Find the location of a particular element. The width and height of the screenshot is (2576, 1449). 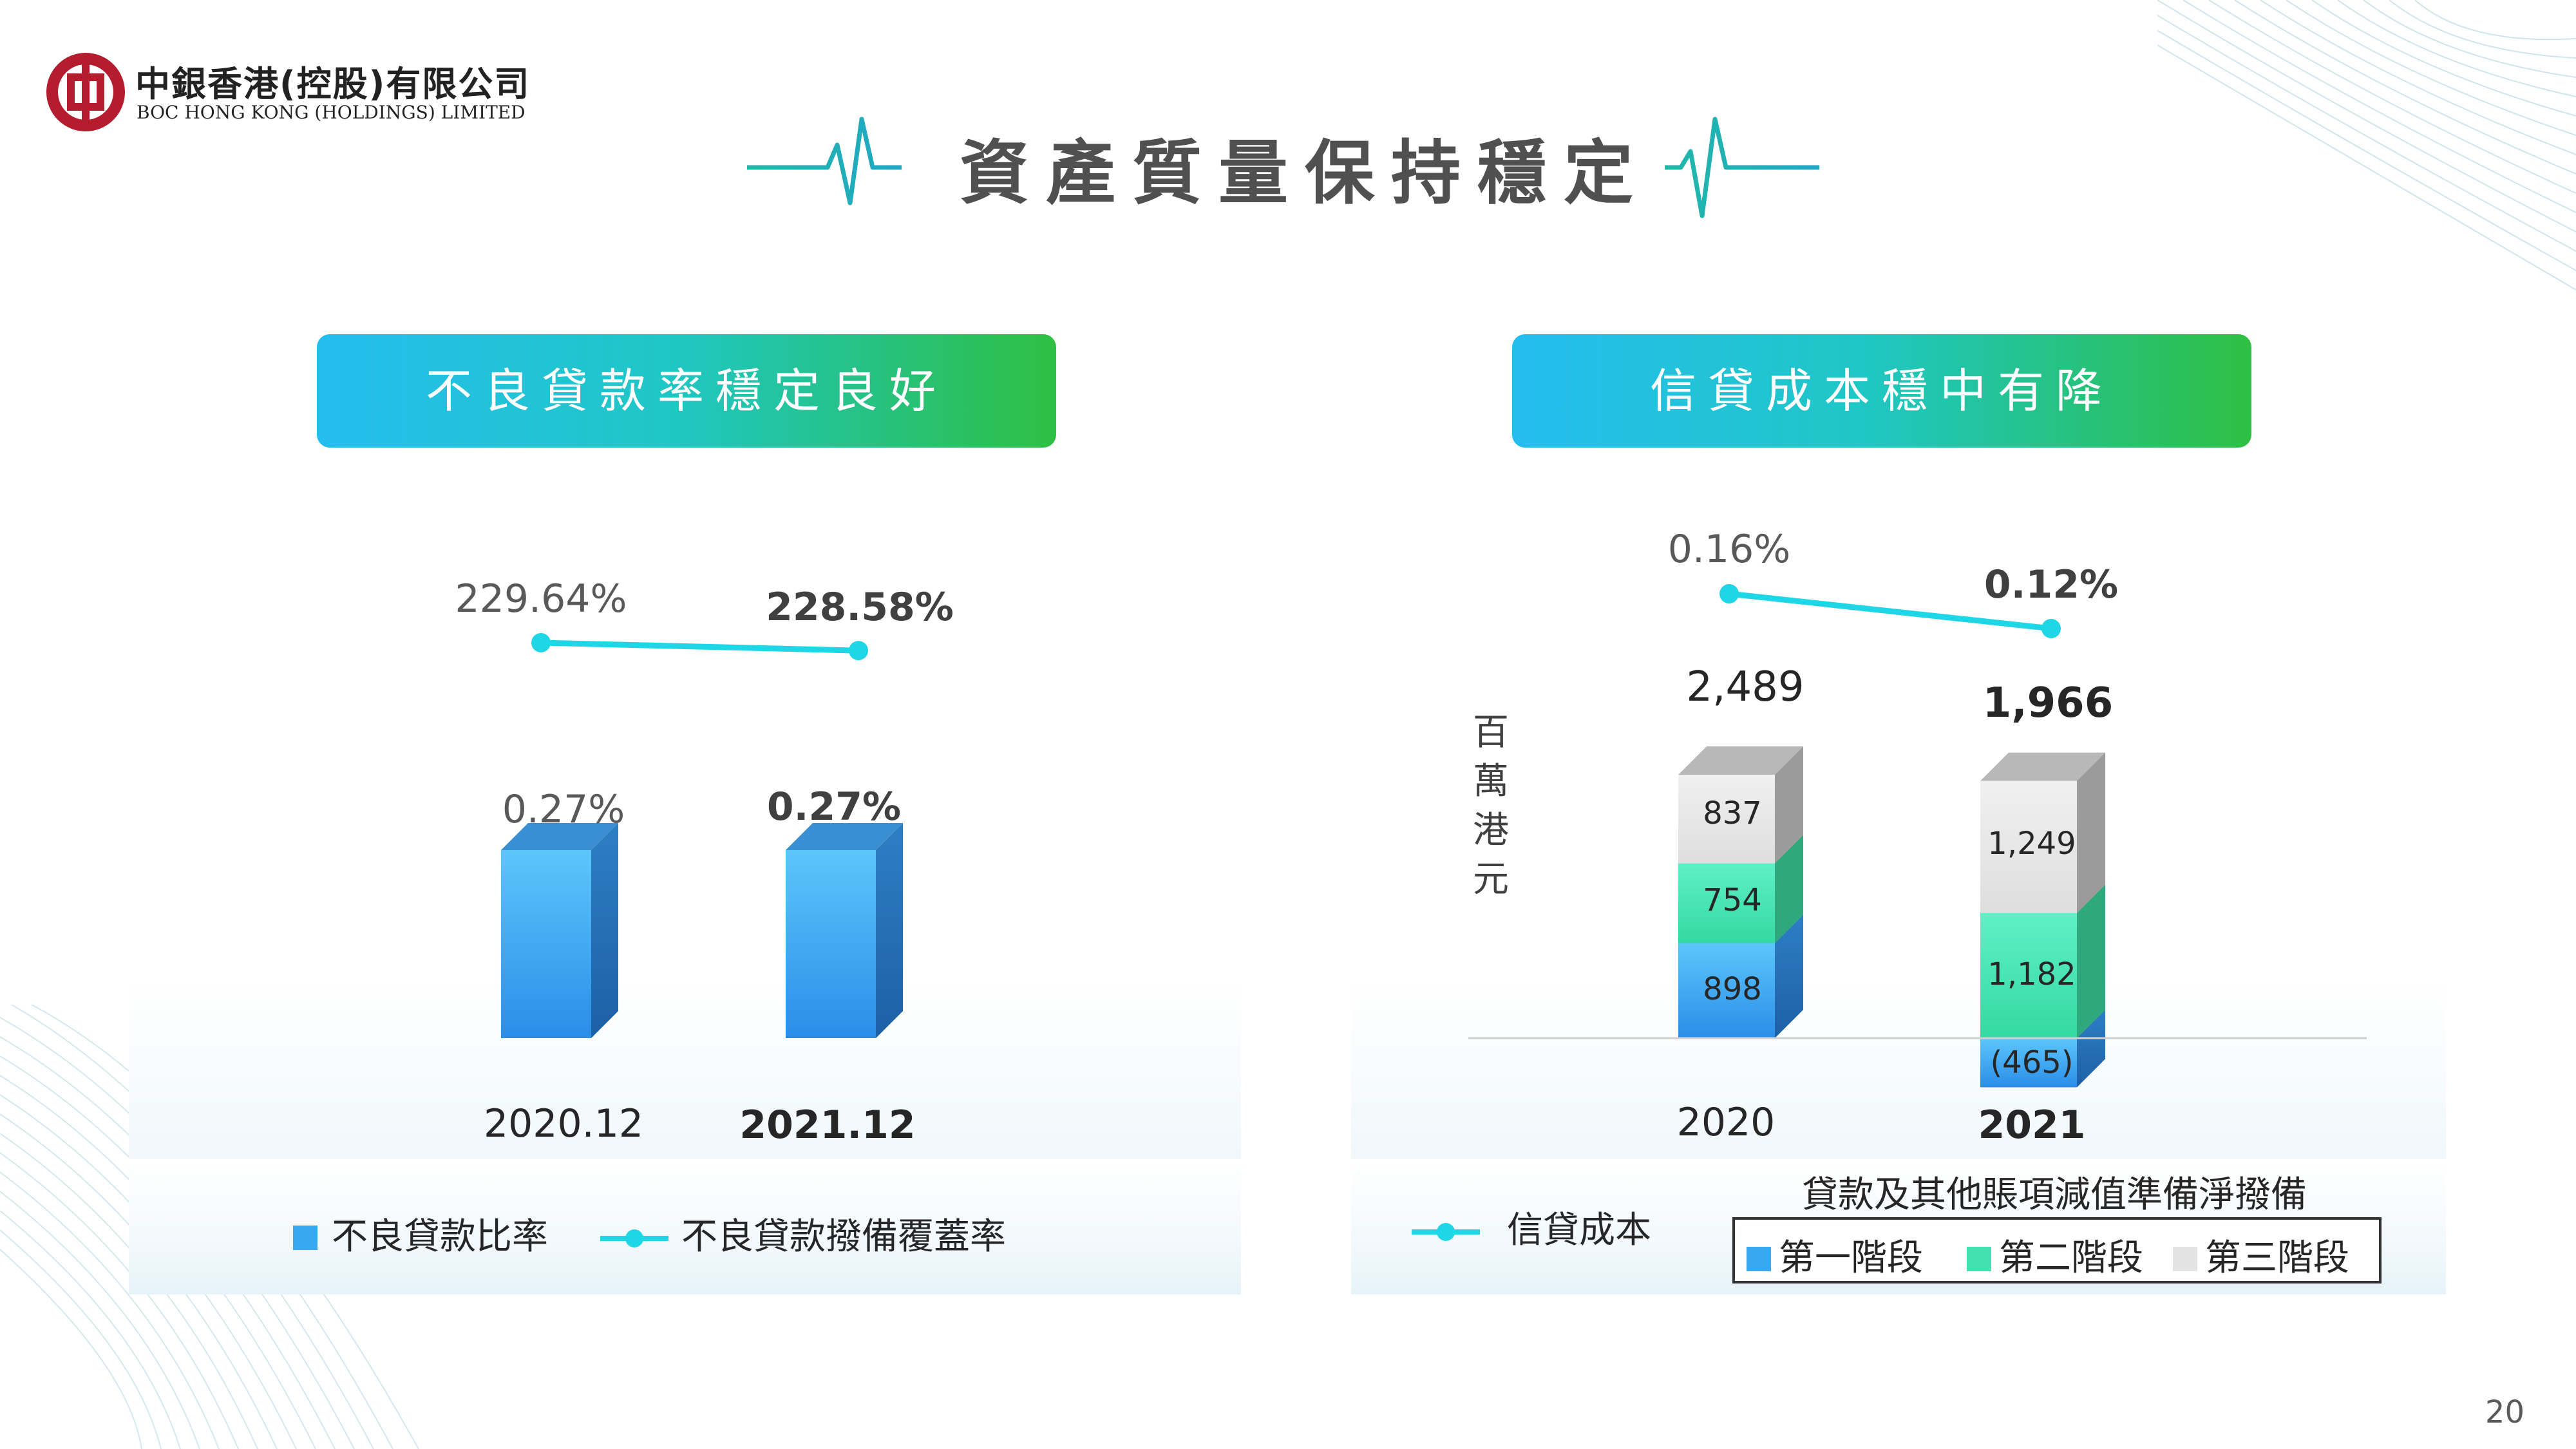

legend-stage3-label: 第三階段 is located at coordinates (2277, 1258).